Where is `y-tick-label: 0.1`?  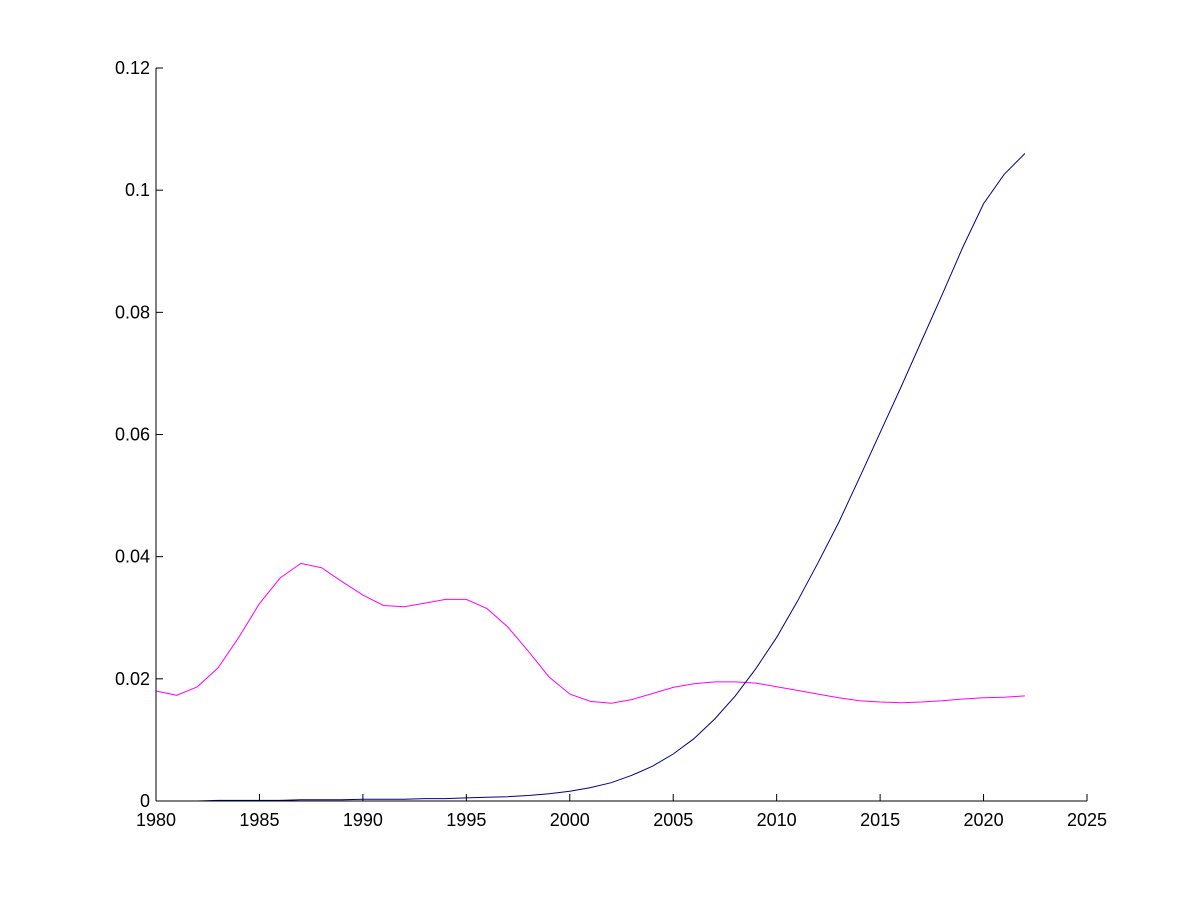
y-tick-label: 0.1 is located at coordinates (137, 190).